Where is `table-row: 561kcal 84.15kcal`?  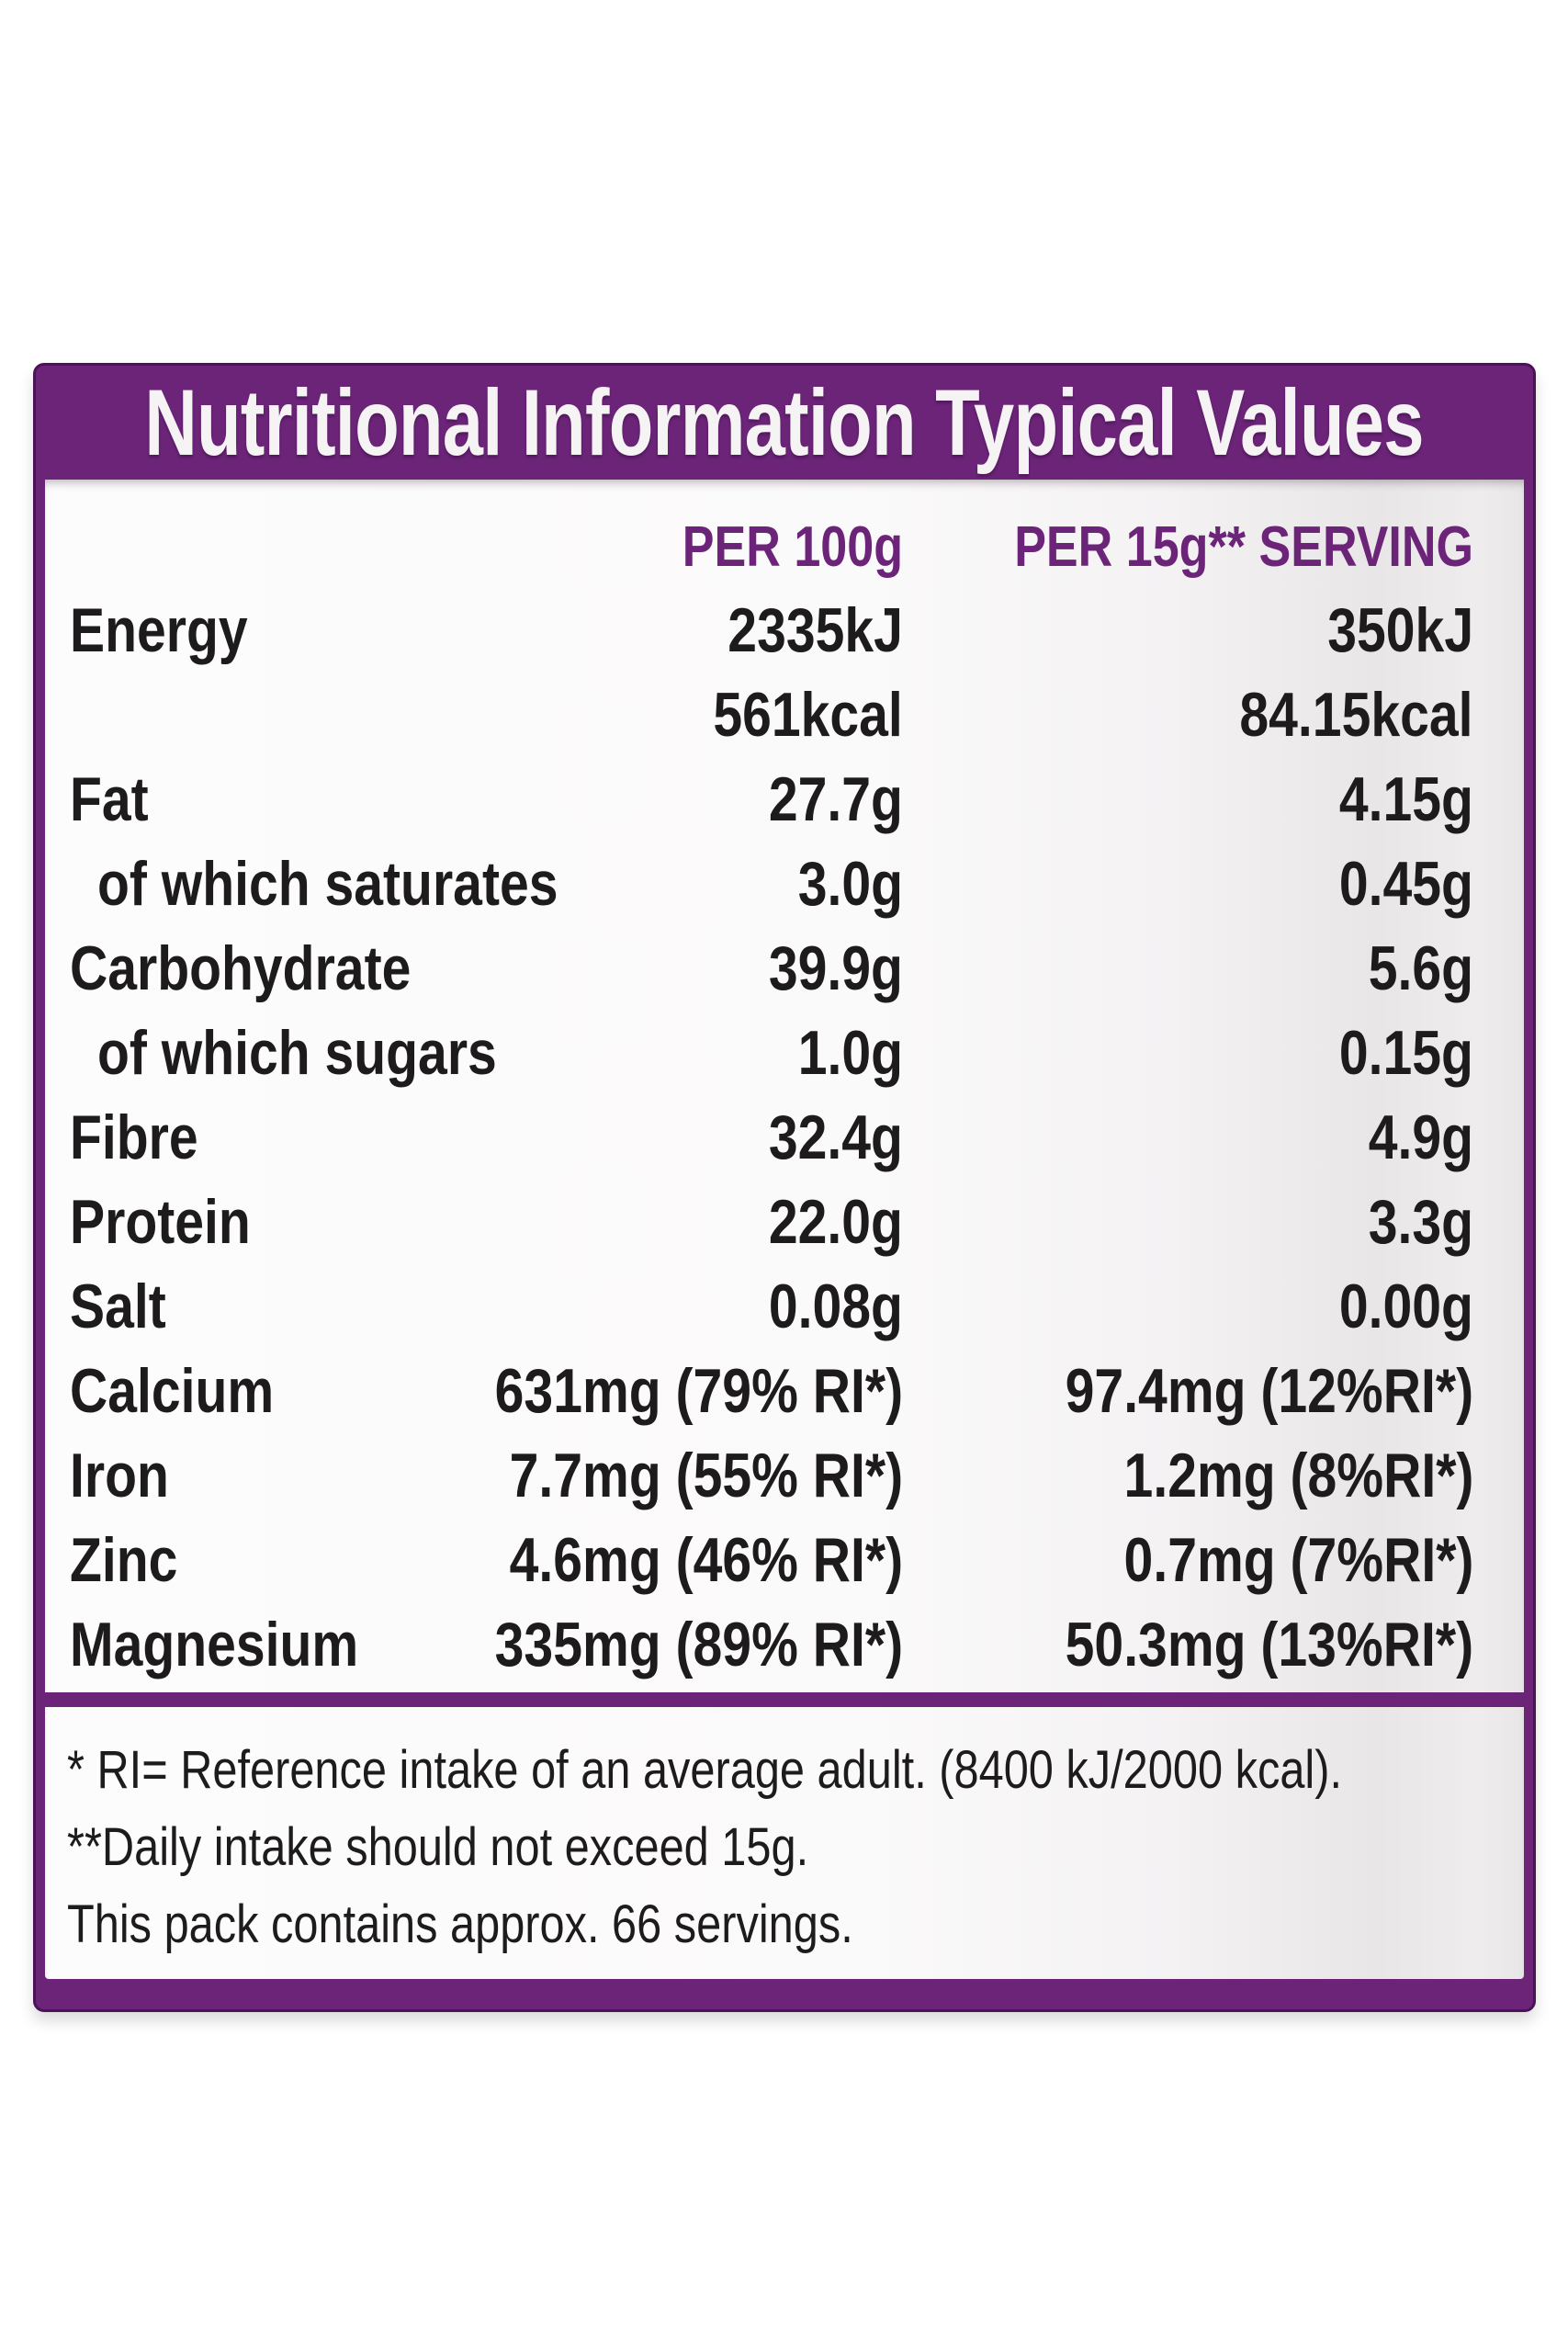
table-row: 561kcal 84.15kcal is located at coordinates (785, 715).